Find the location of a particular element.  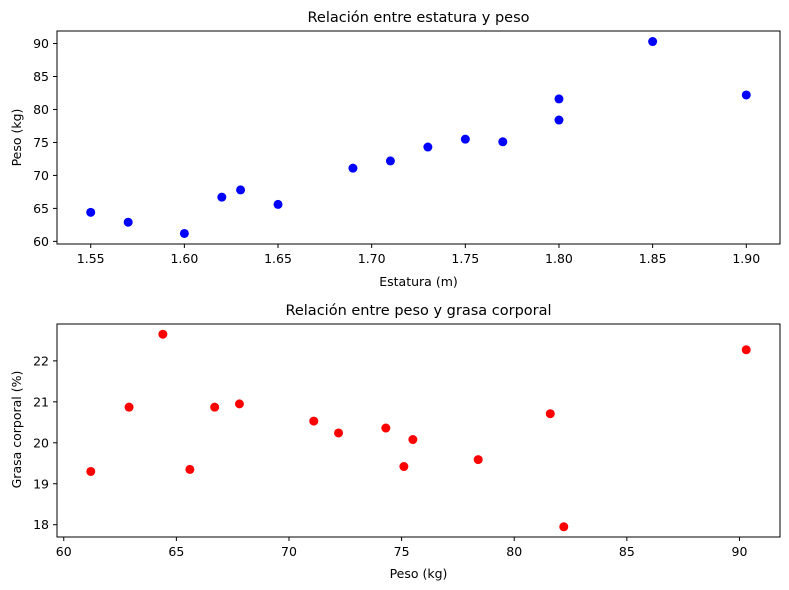

y-tick-label: 22 is located at coordinates (41, 360).